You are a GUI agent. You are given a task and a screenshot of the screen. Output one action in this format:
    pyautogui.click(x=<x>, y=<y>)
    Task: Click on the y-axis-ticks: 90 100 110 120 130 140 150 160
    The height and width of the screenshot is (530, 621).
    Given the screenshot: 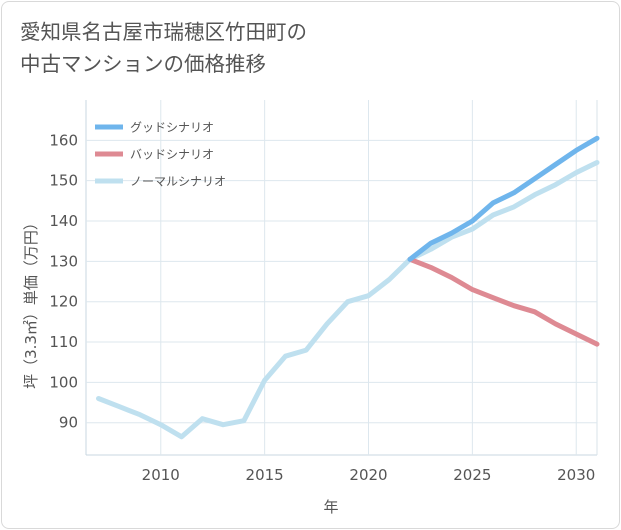 What is the action you would take?
    pyautogui.click(x=63, y=281)
    